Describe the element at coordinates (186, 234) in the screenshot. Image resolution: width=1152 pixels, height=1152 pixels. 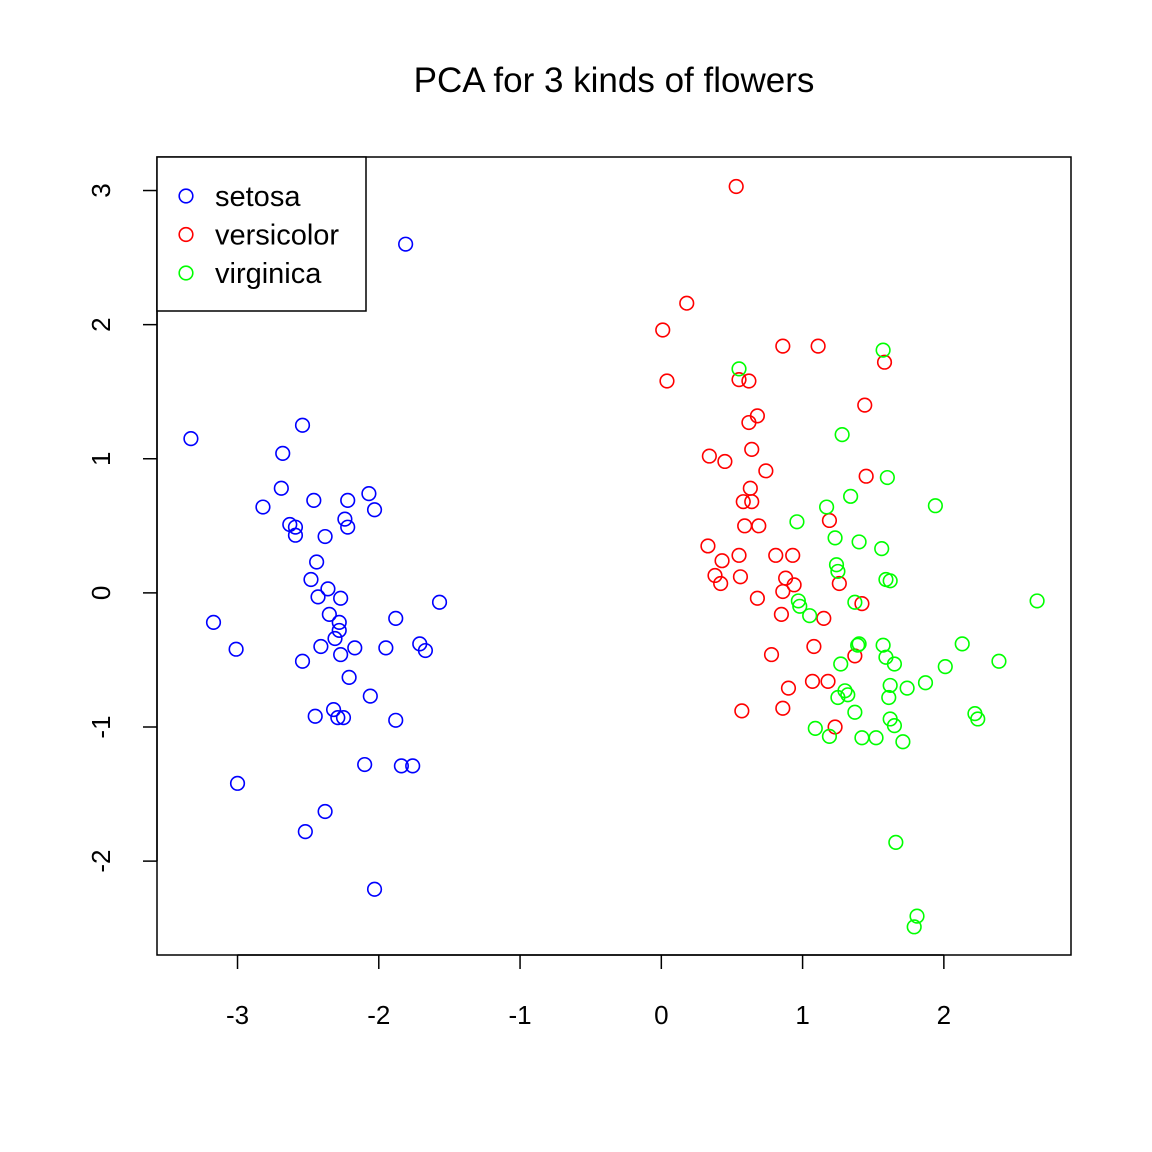
I see `legend-marker-versicolor` at that location.